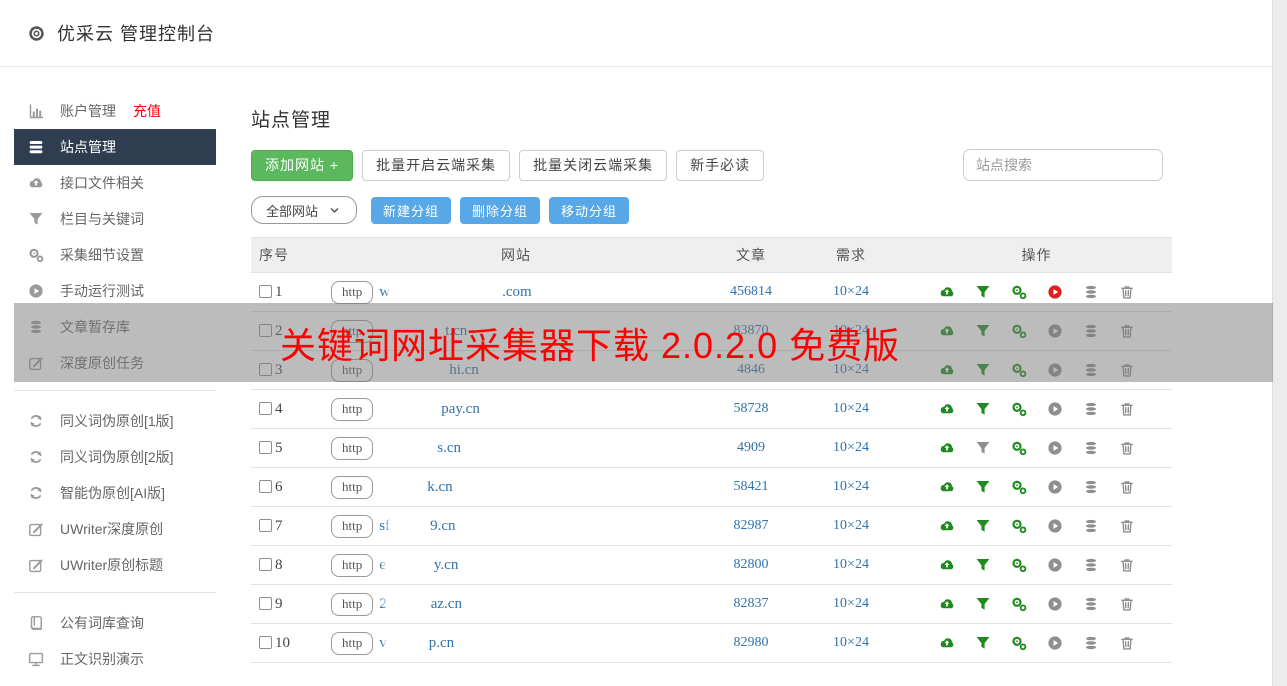 This screenshot has height=686, width=1287. I want to click on site-domain-link: sf 9.cn, so click(417, 525).